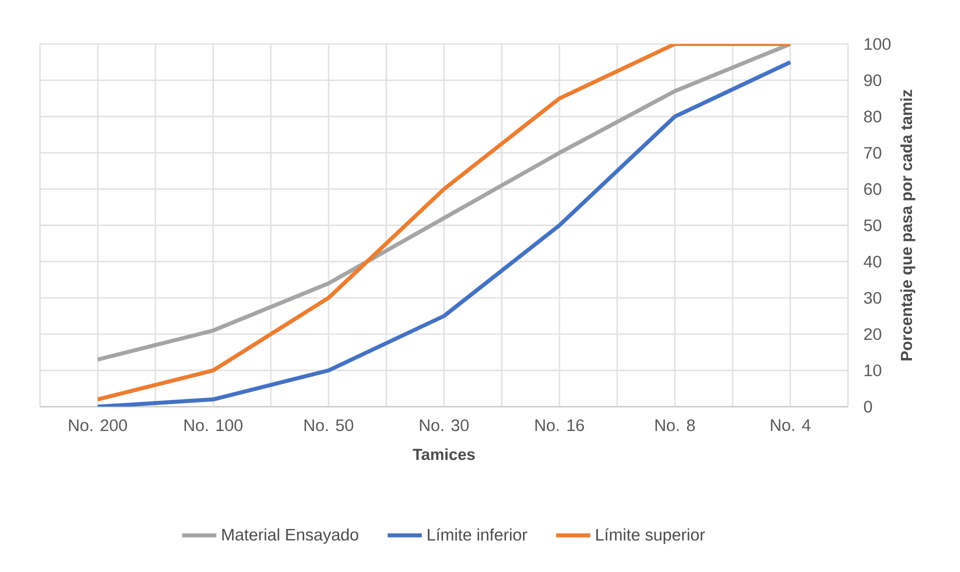 Image resolution: width=960 pixels, height=572 pixels. I want to click on x-tick-label: No. 8, so click(675, 425).